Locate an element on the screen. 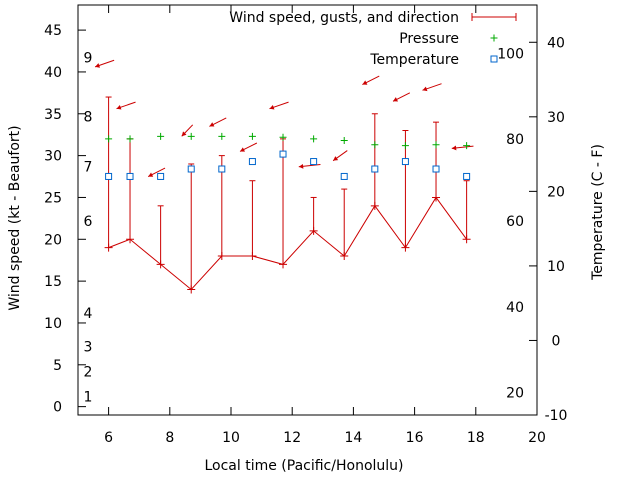 This screenshot has width=640, height=480. legend-label: Pressure is located at coordinates (429, 39).